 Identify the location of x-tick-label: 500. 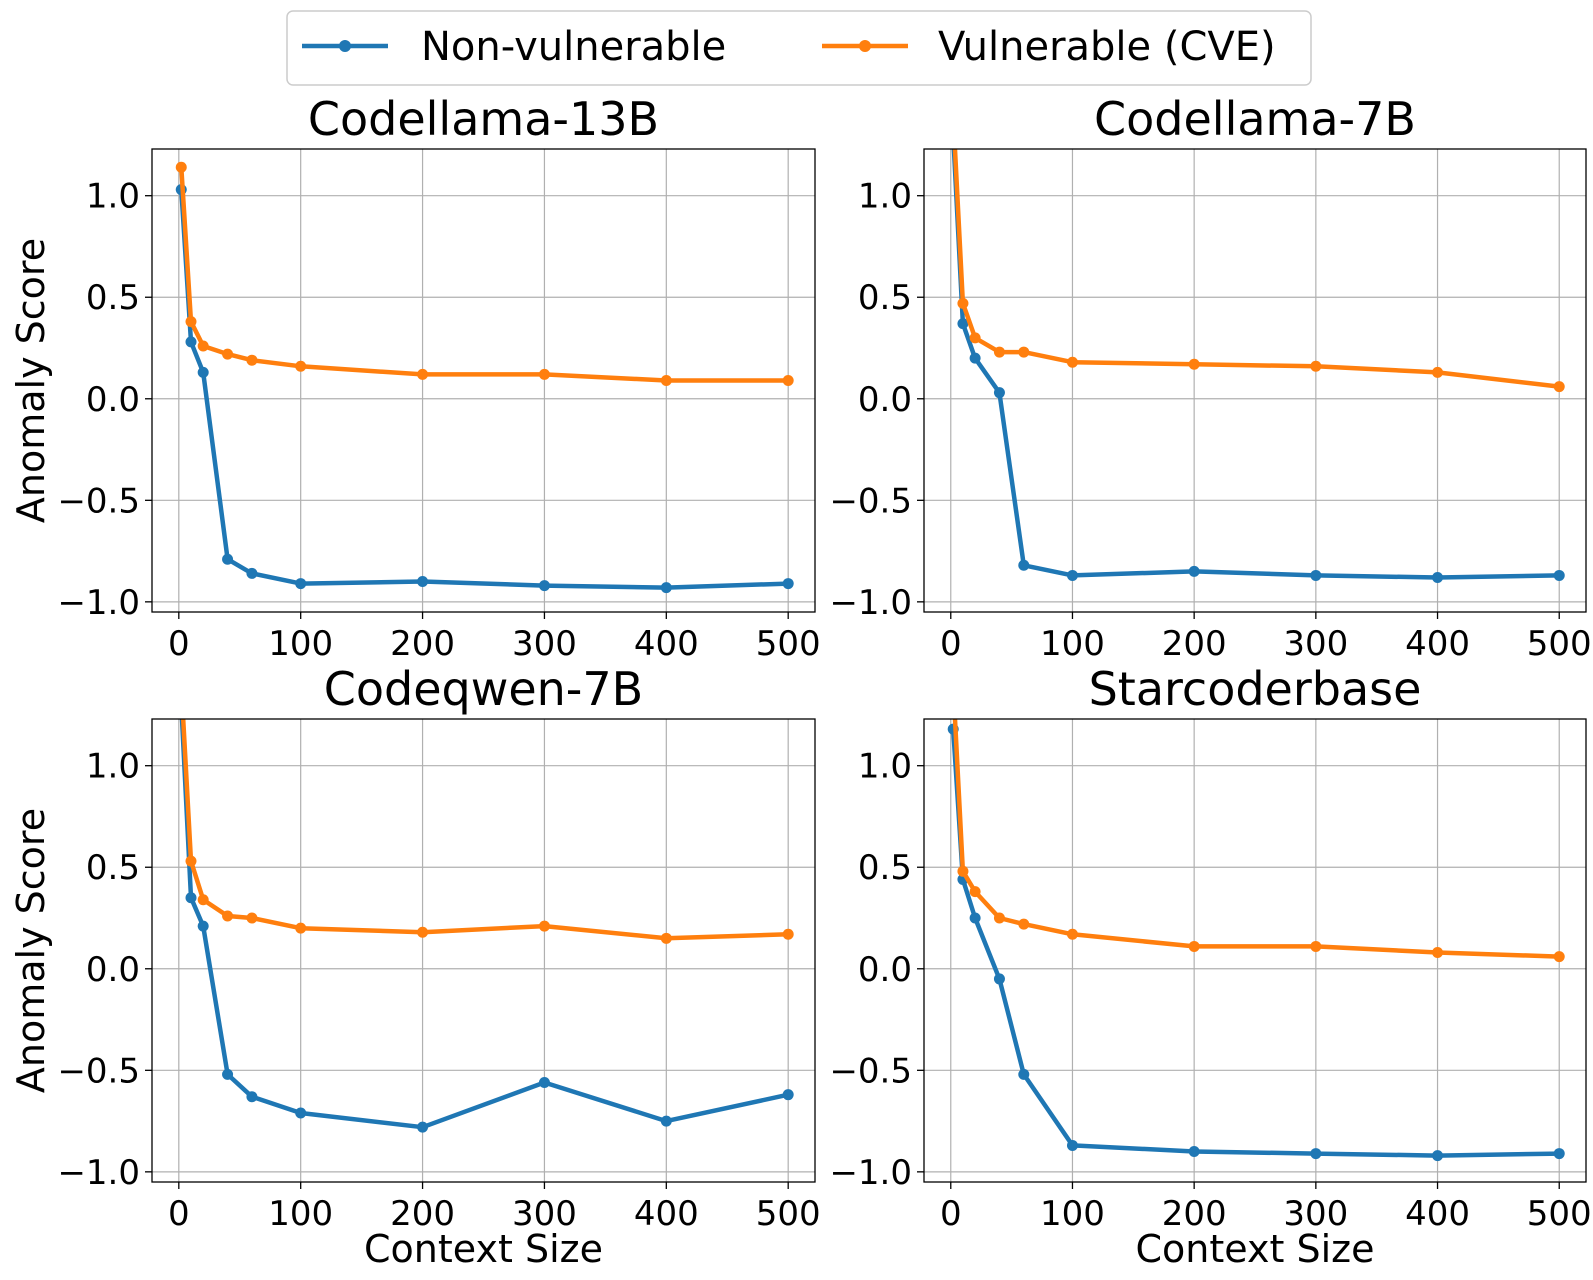
(788, 644).